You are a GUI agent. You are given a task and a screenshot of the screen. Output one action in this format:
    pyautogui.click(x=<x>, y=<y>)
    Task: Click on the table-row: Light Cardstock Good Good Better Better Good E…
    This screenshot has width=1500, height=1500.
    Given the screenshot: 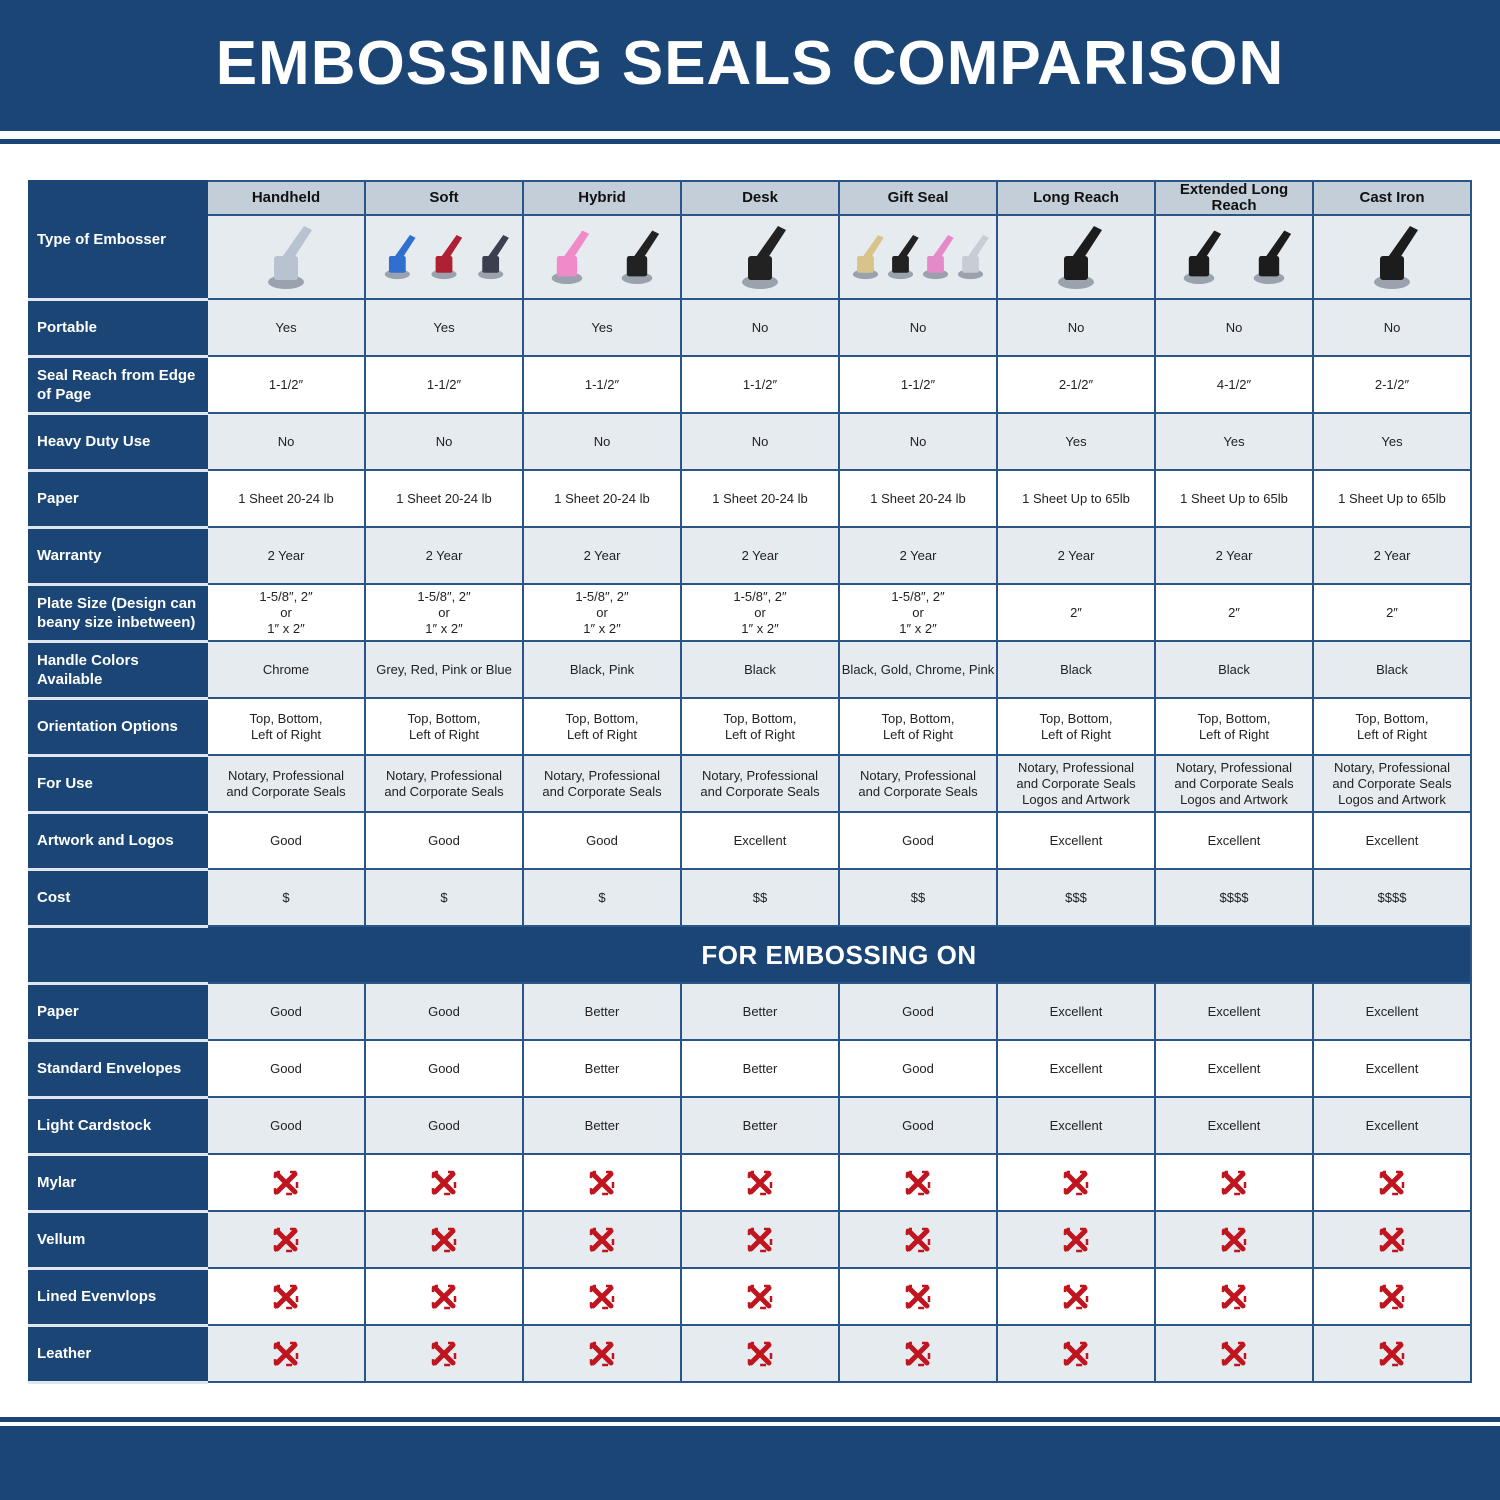 What is the action you would take?
    pyautogui.click(x=750, y=1126)
    